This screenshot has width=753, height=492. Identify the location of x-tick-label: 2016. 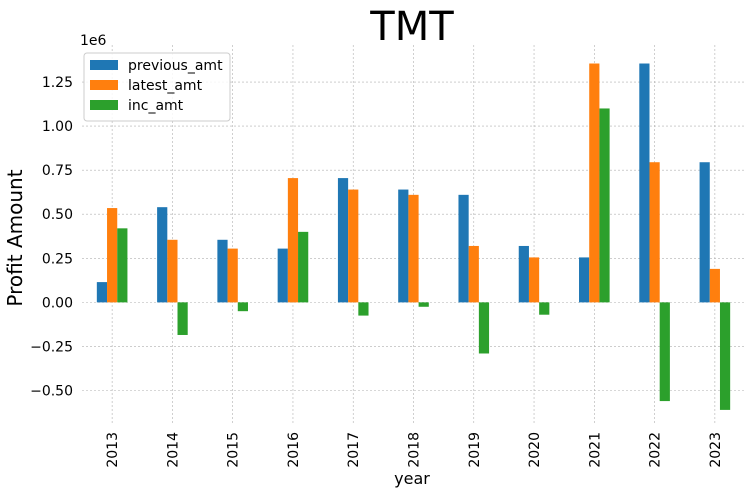
(294, 450).